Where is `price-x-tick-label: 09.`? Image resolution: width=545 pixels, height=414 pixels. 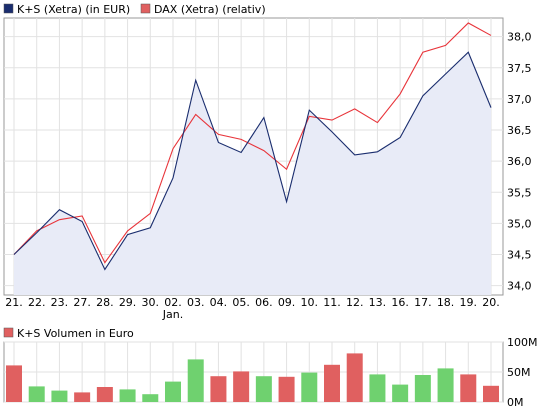
price-x-tick-label: 09. is located at coordinates (287, 302).